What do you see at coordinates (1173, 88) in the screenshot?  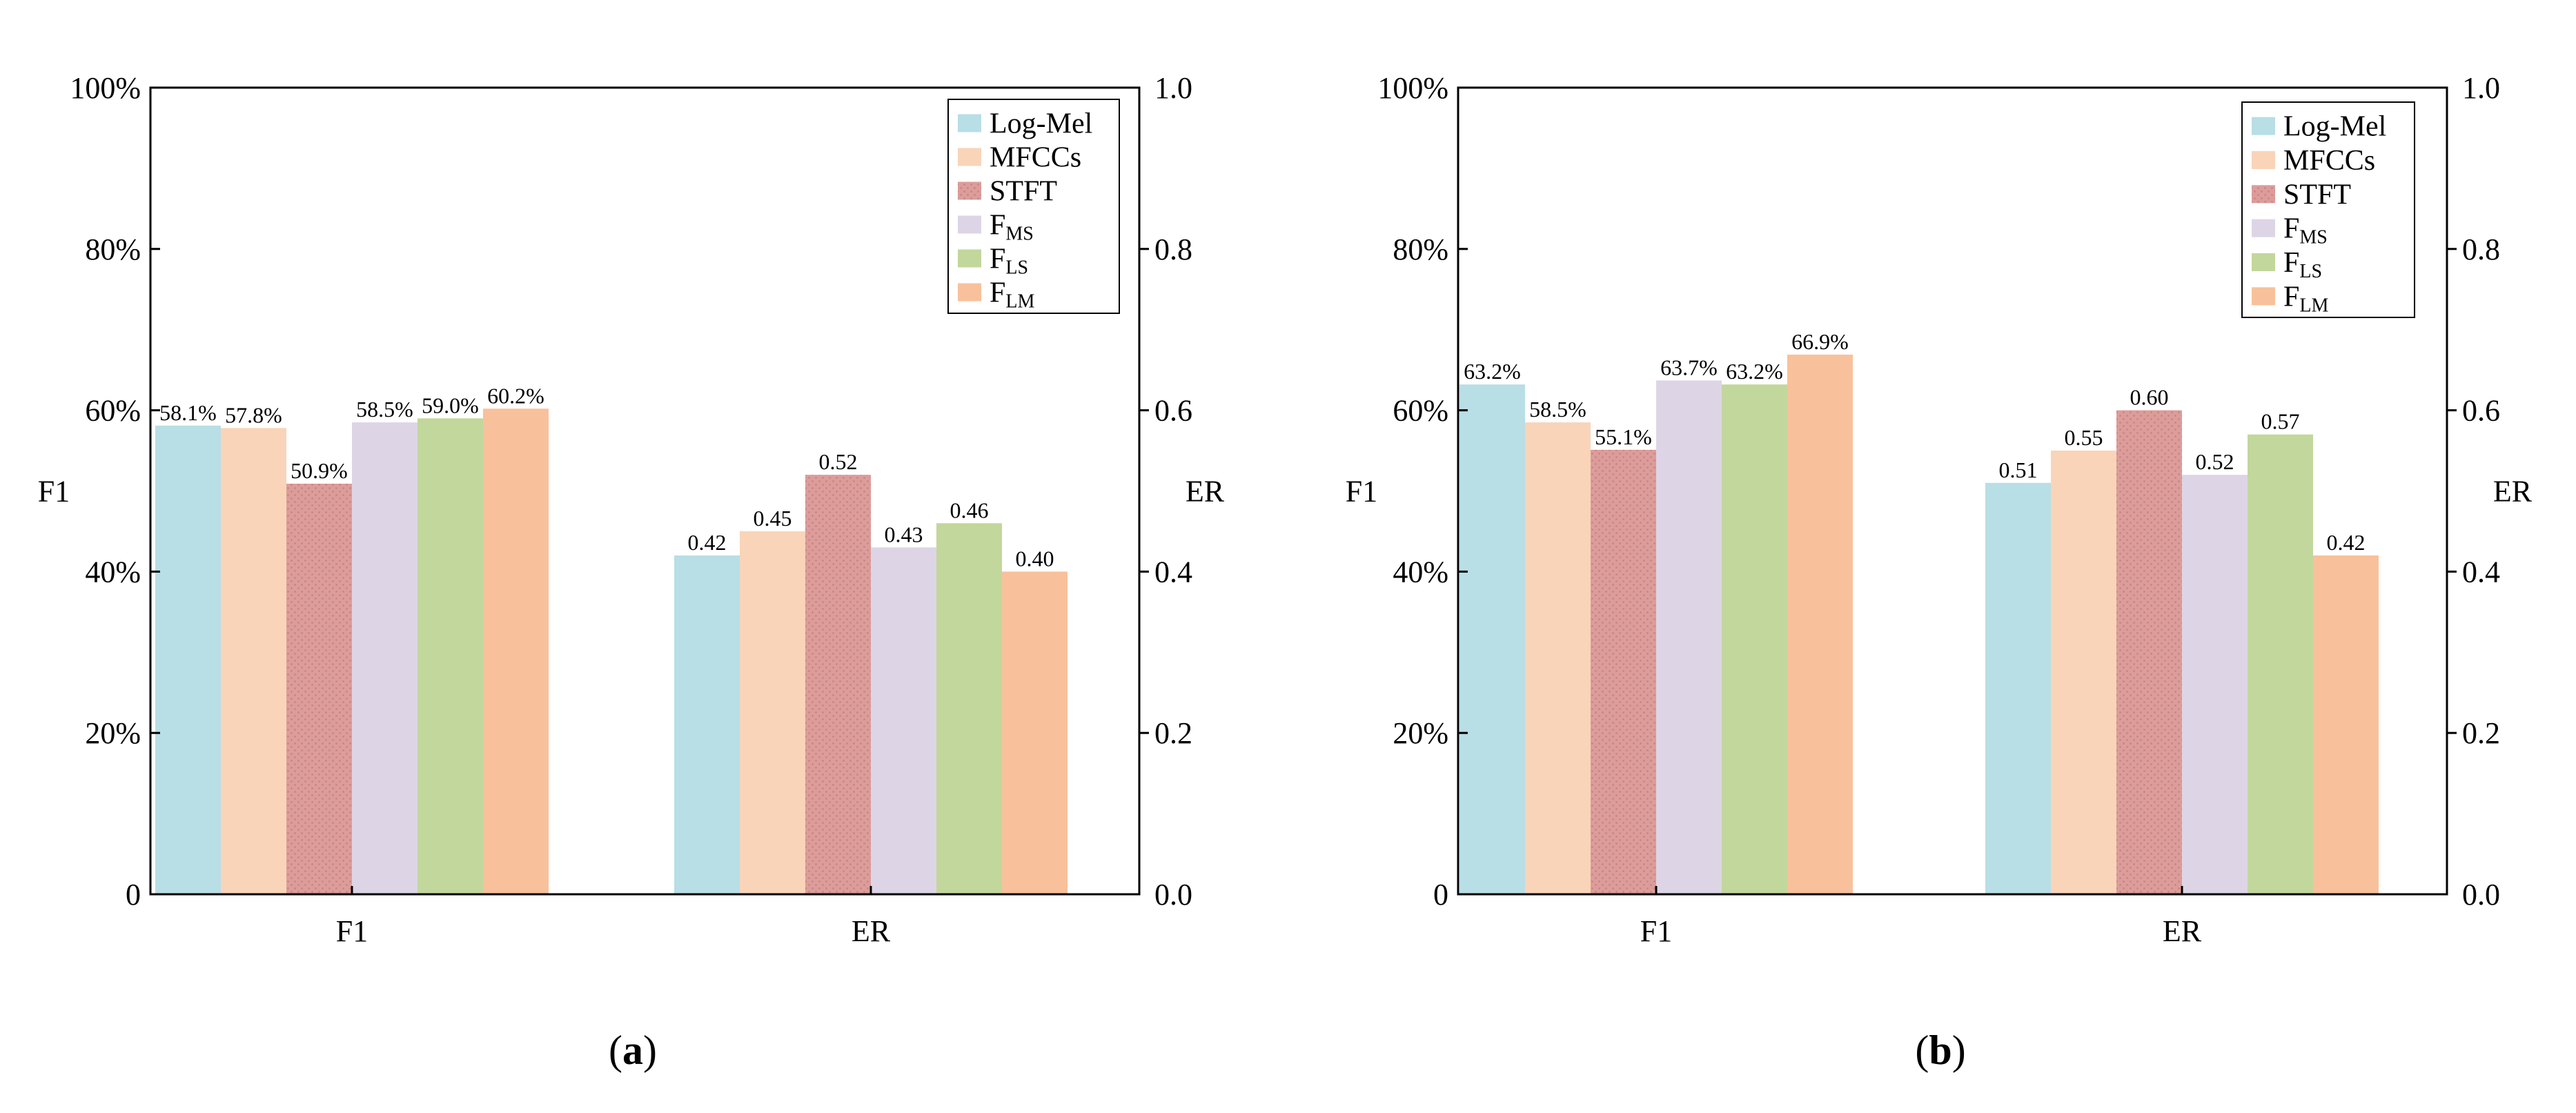 I see `panel-a-right-tick-label: 1.0` at bounding box center [1173, 88].